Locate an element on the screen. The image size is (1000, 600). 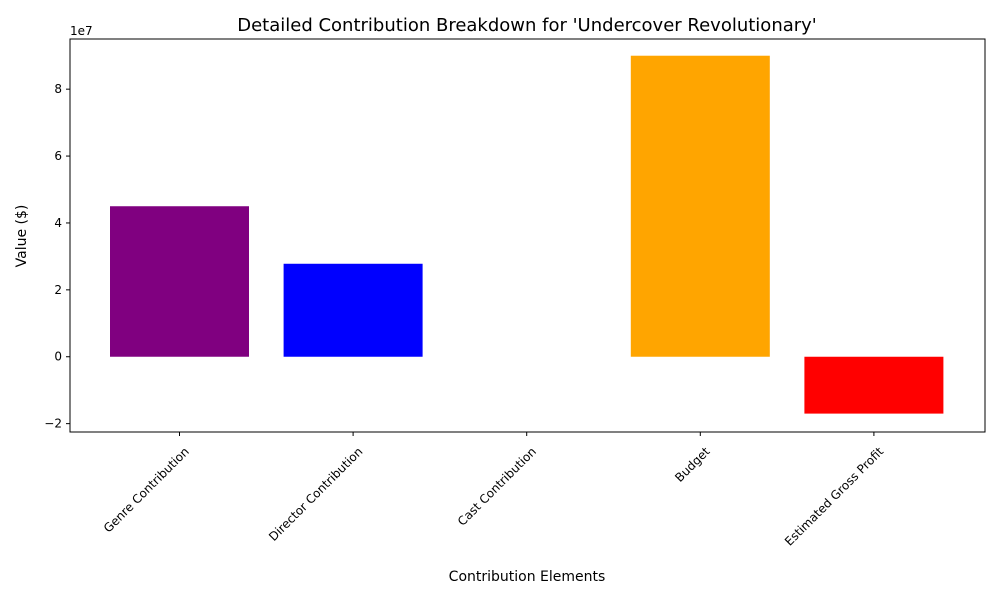
y-tick-label: 2 is located at coordinates (58, 290).